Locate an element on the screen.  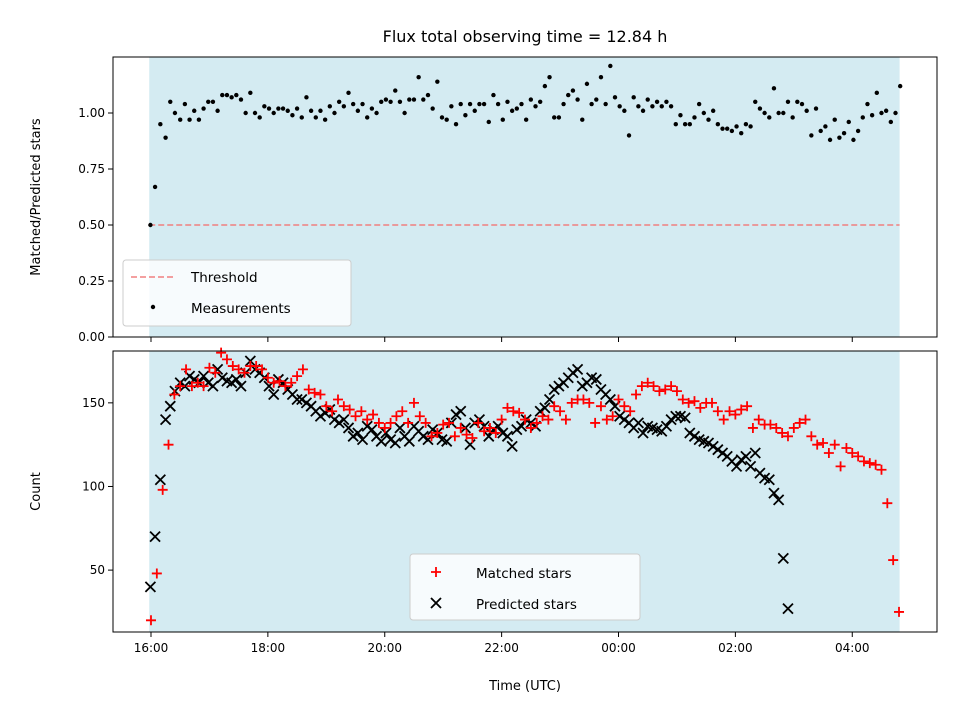
legend-predicted-swatch is located at coordinates (436, 603).